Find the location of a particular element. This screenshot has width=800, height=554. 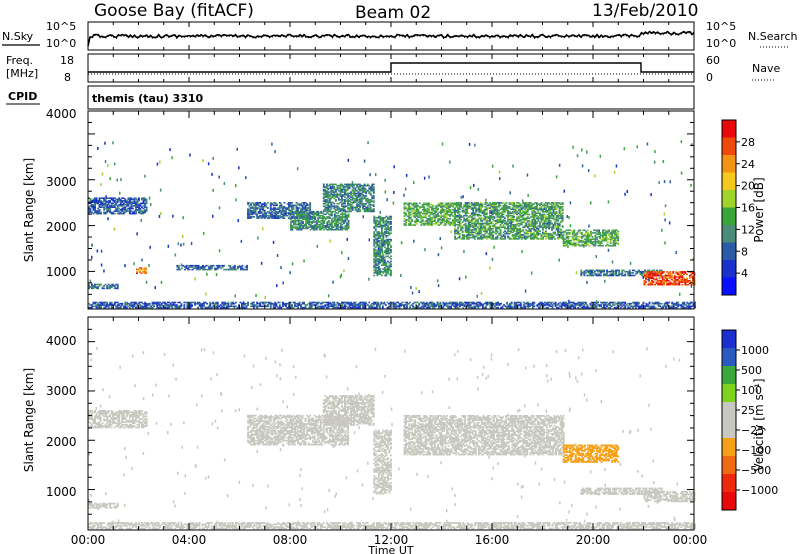

freq-panel-ticks is located at coordinates (391, 68).